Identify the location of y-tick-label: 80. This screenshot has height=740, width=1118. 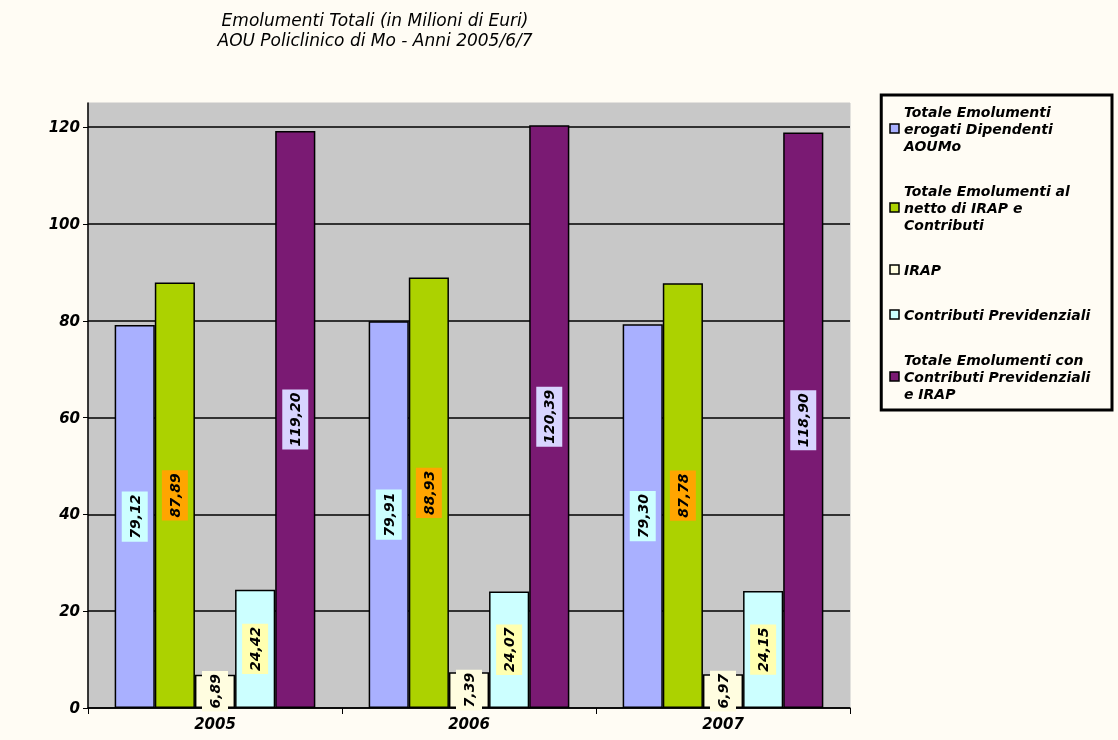
(69, 320).